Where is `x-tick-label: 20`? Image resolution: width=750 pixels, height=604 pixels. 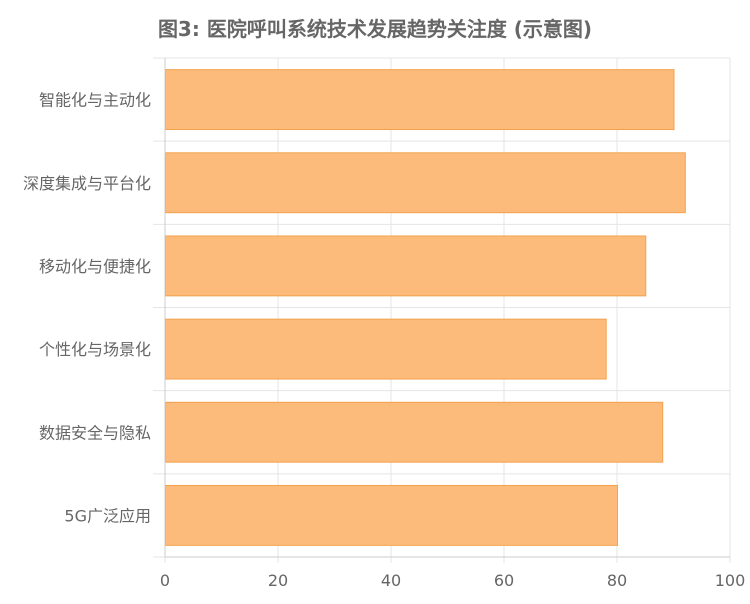
x-tick-label: 20 is located at coordinates (278, 580).